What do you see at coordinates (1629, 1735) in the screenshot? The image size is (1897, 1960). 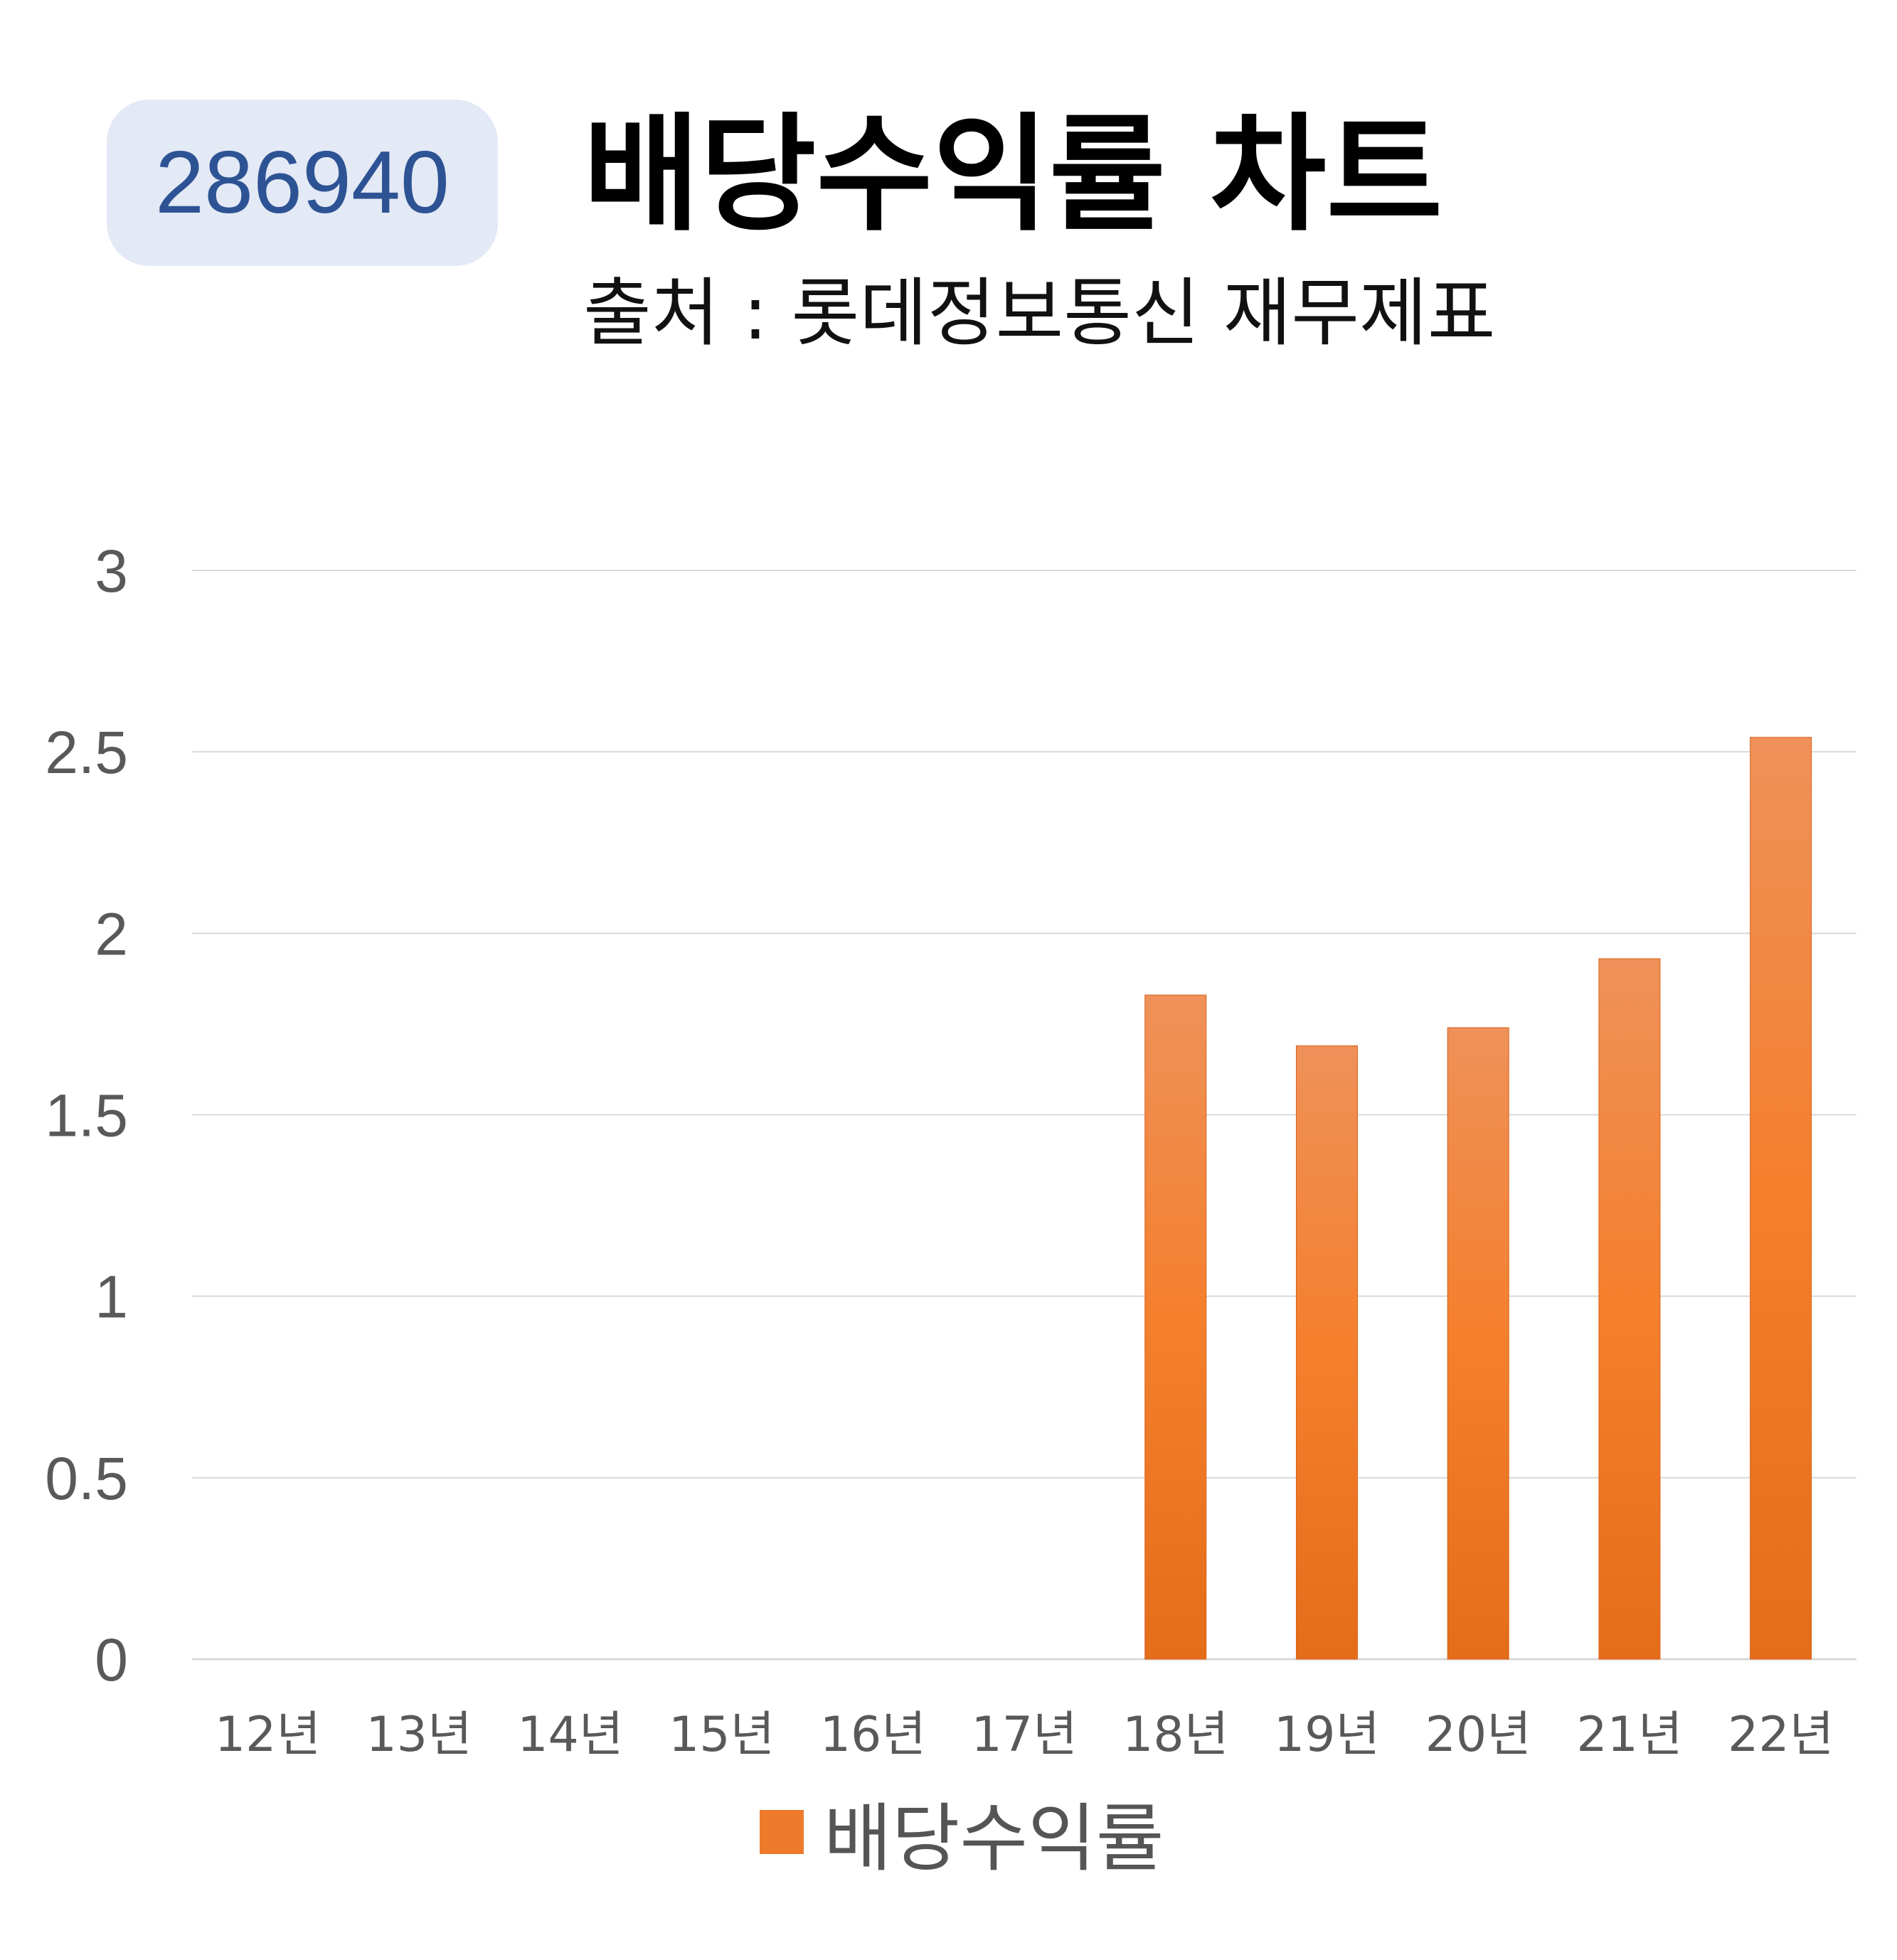 I see `x-tick-label: 21년` at bounding box center [1629, 1735].